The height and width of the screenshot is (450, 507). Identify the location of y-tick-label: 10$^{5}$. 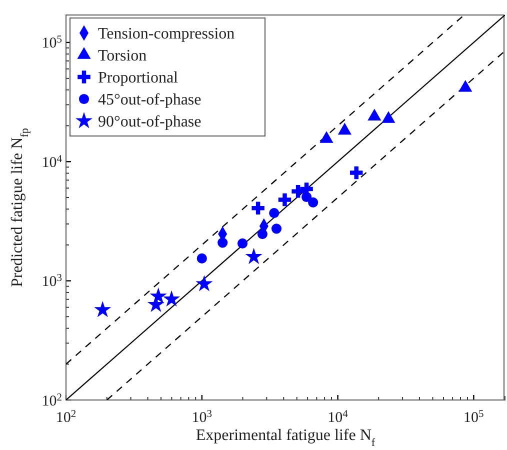
(52, 43).